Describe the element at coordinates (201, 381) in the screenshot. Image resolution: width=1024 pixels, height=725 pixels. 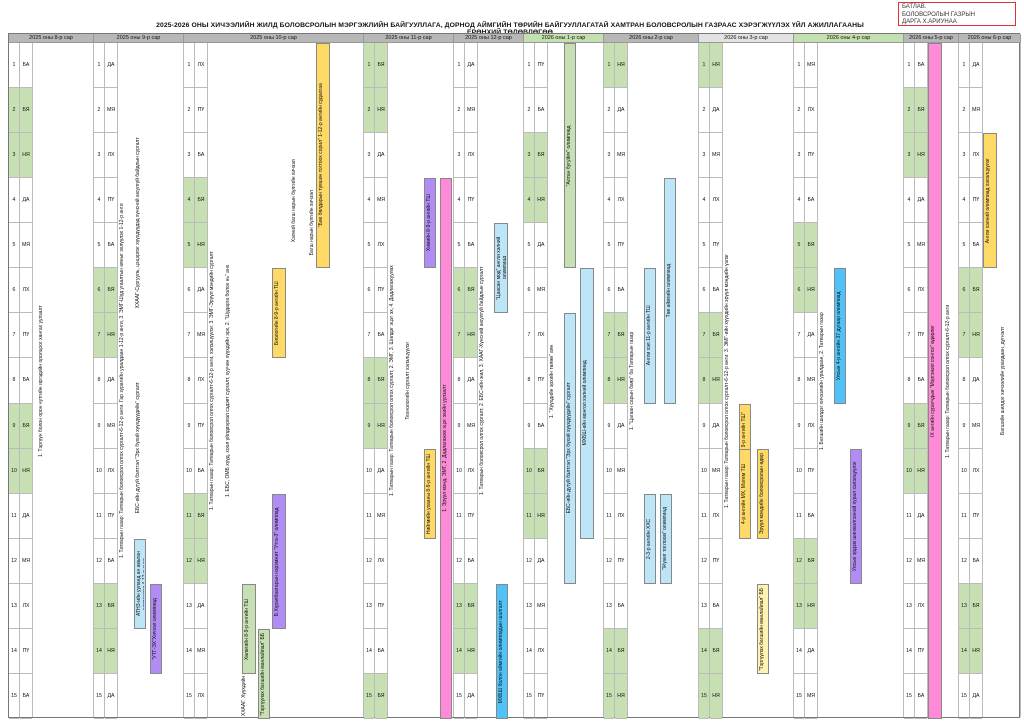
I see `weekday-column: ЛХ ПҮ БА БЯ НЯ ДА МЯ ЛХ ПҮ БА БЯ НЯ ДА МЯ ЛХ` at that location.